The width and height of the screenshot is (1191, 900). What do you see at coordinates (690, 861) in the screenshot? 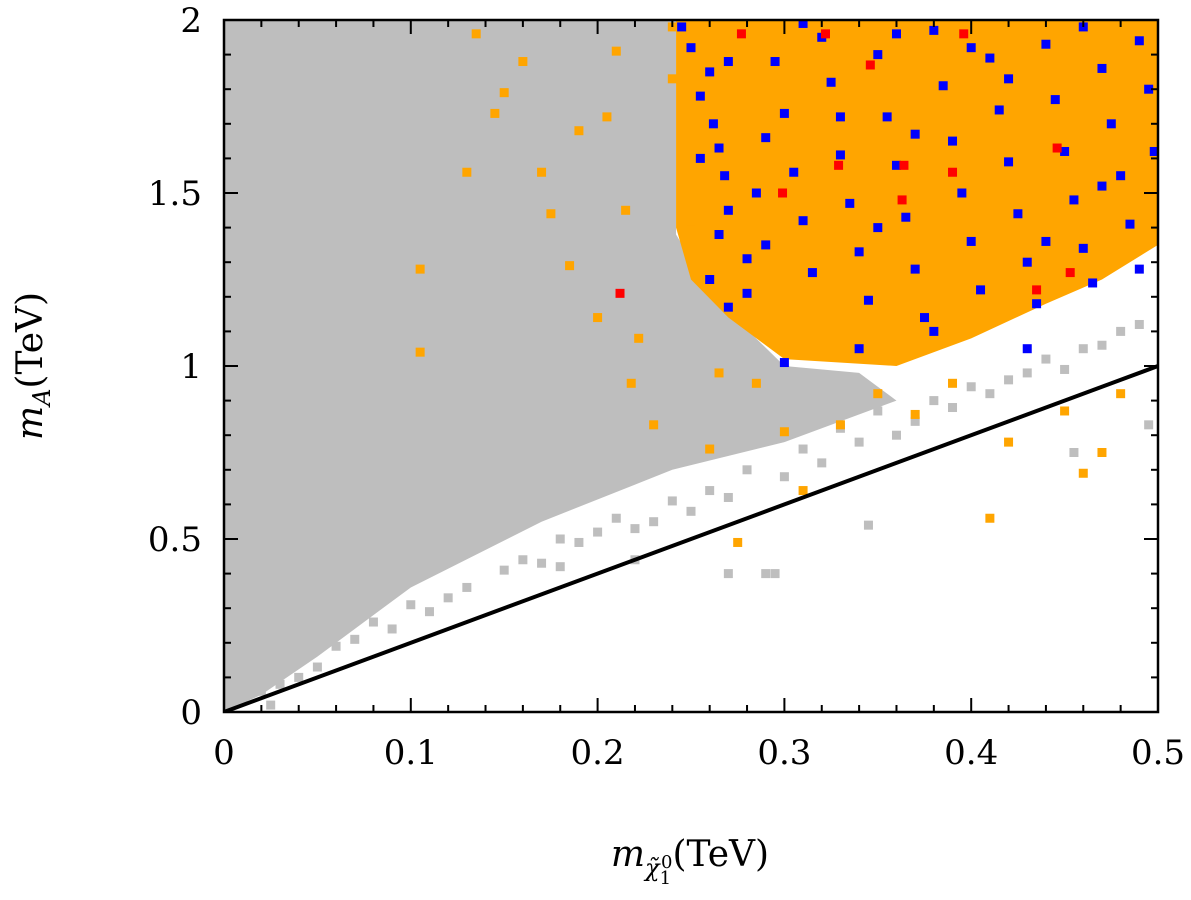
I see `x-axis-title: mχ̃10(TeV)` at bounding box center [690, 861].